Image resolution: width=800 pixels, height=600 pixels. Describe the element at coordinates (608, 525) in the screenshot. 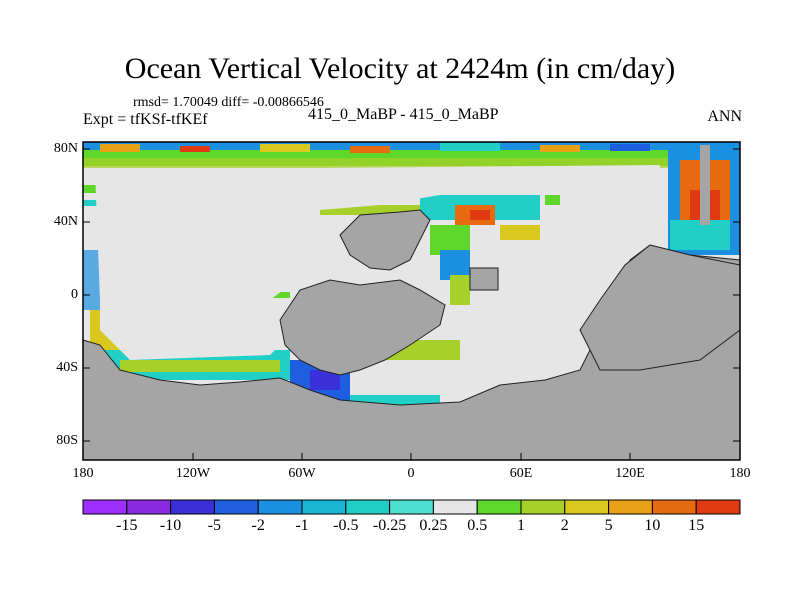

I see `colorbar-tick-label: 5` at that location.